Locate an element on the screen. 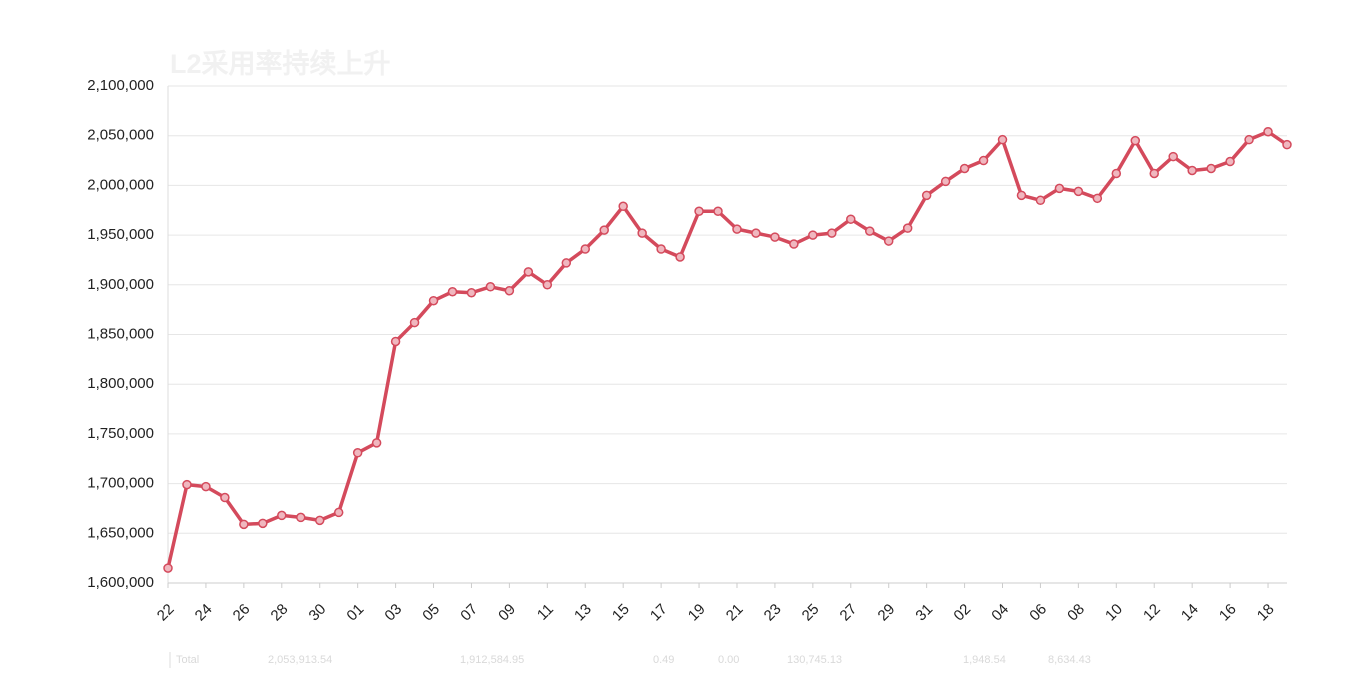  footer-text: 1,912,584.95 is located at coordinates (492, 660).